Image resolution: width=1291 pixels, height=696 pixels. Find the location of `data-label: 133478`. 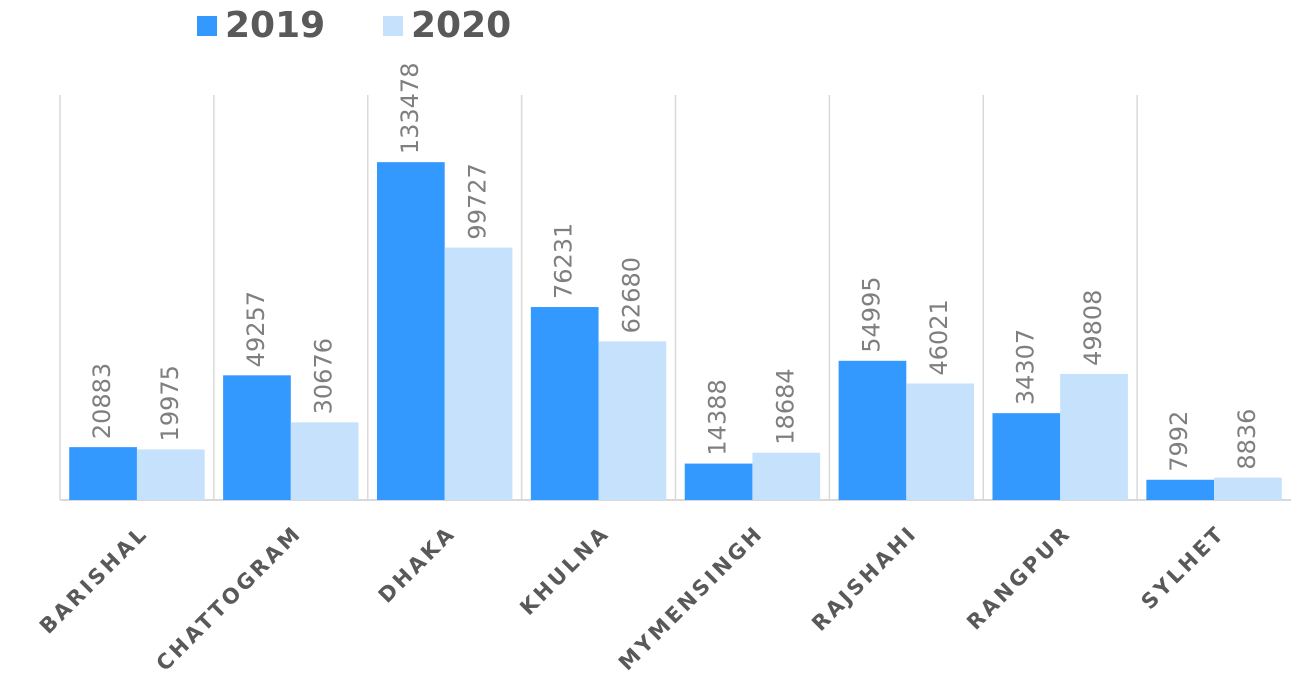

data-label: 133478 is located at coordinates (410, 109).